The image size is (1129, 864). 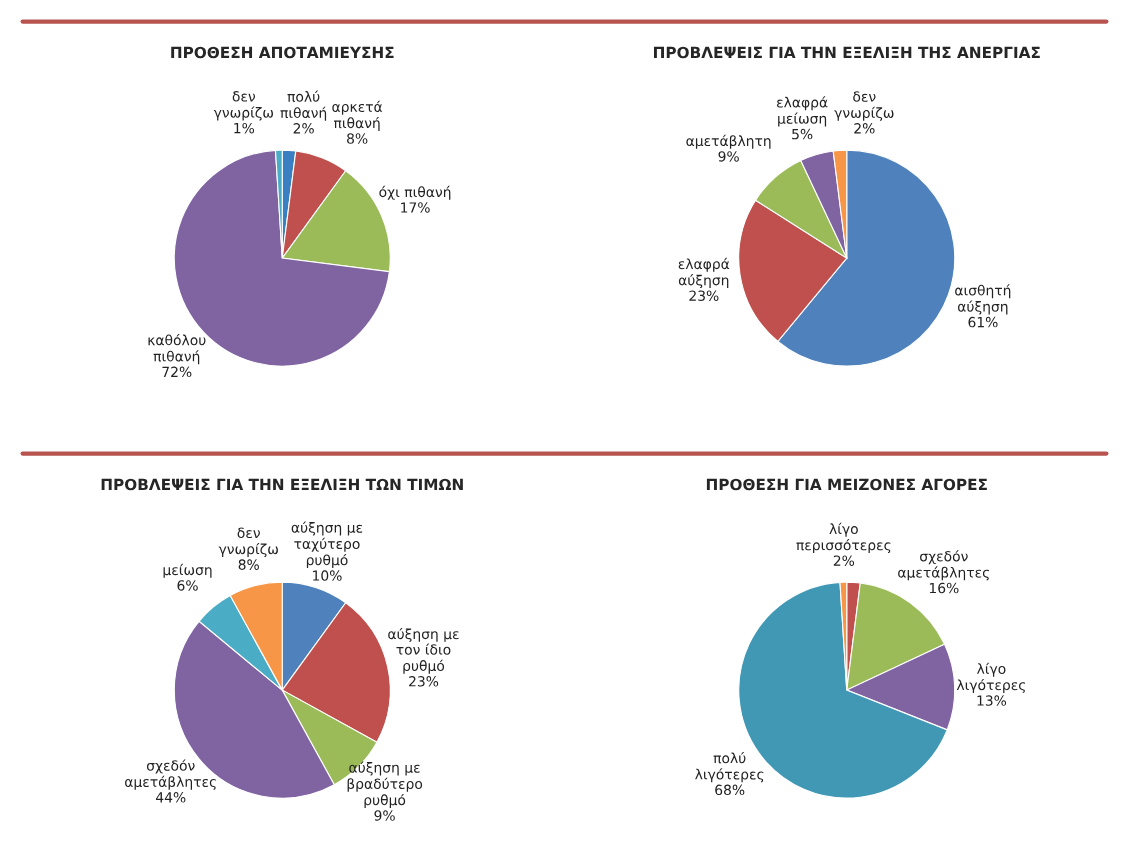 What do you see at coordinates (303, 105) in the screenshot?
I see `slice-label: πολύ πιθανή` at bounding box center [303, 105].